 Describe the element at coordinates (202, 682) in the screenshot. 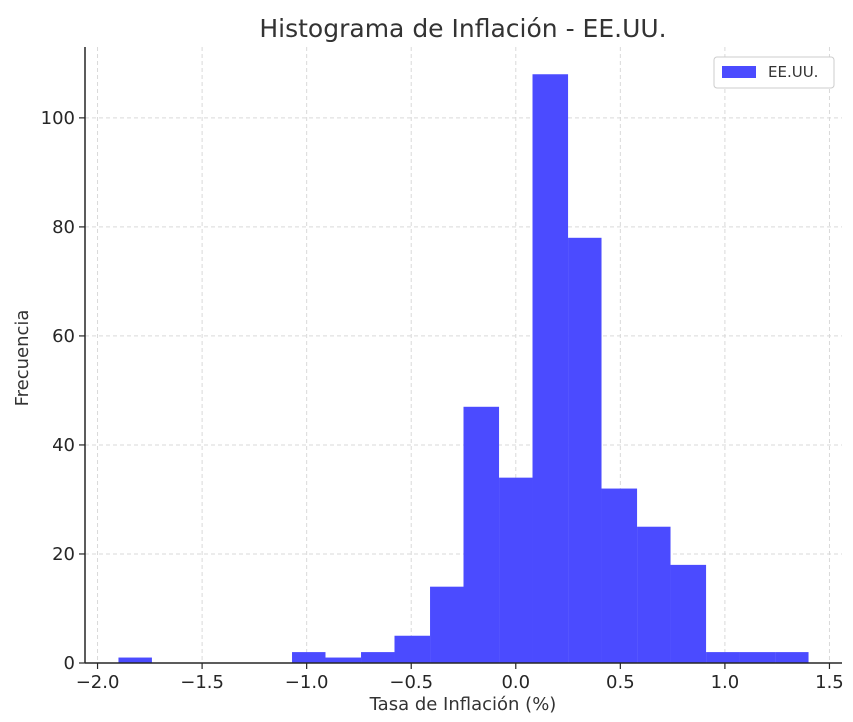

I see `x-tick-label: −1.5` at that location.